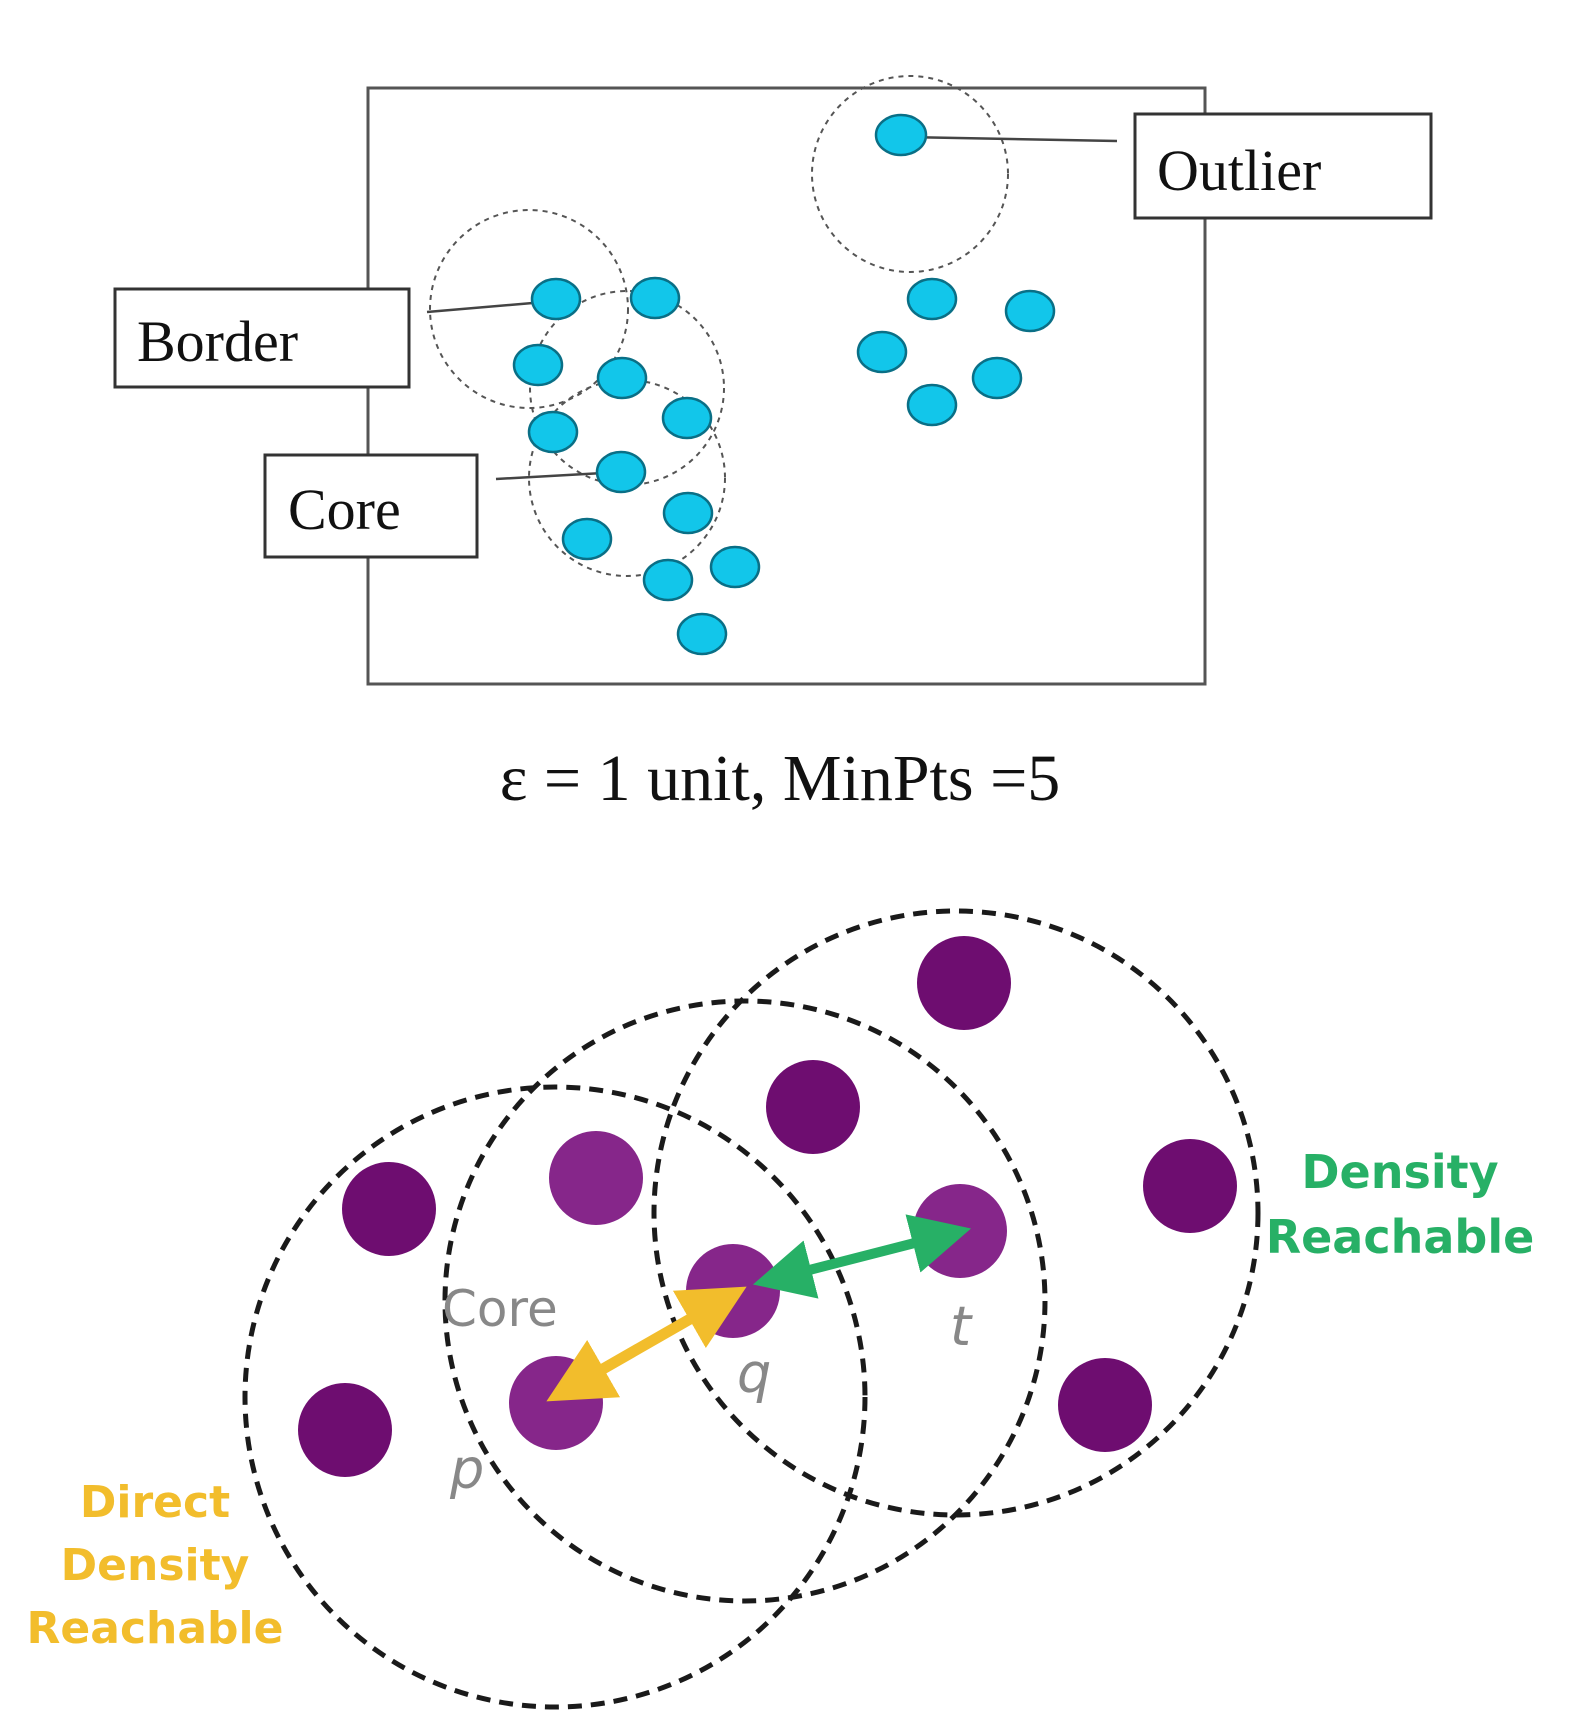  I want to click on direct-density-reachable-label: Direct Density Reachable, so click(155, 1565).